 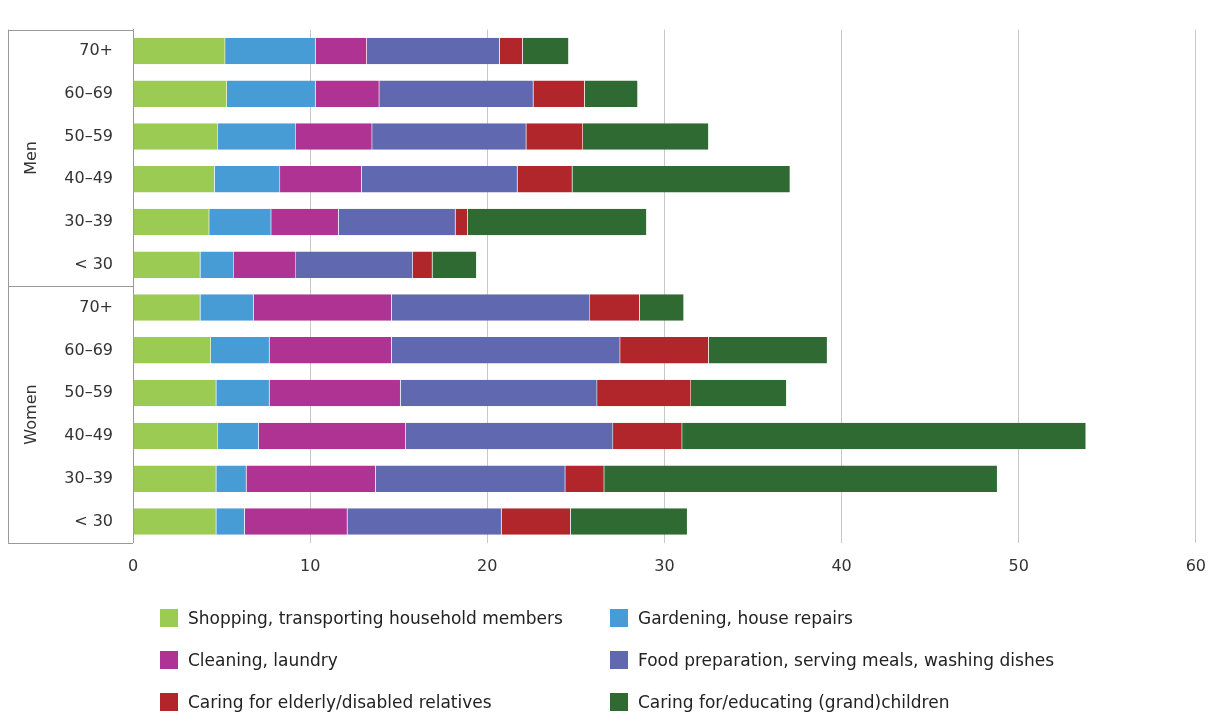 What do you see at coordinates (794, 702) in the screenshot?
I see `legend-label: Caring for/educating (grand)children` at bounding box center [794, 702].